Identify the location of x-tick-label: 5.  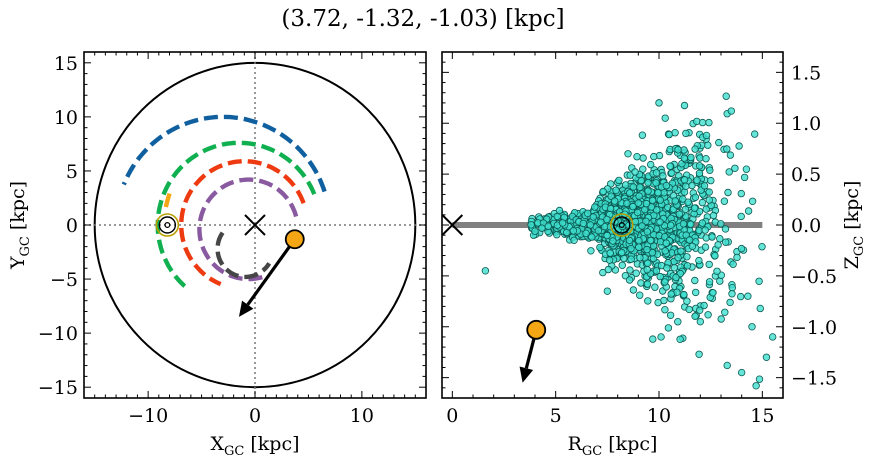
(556, 416).